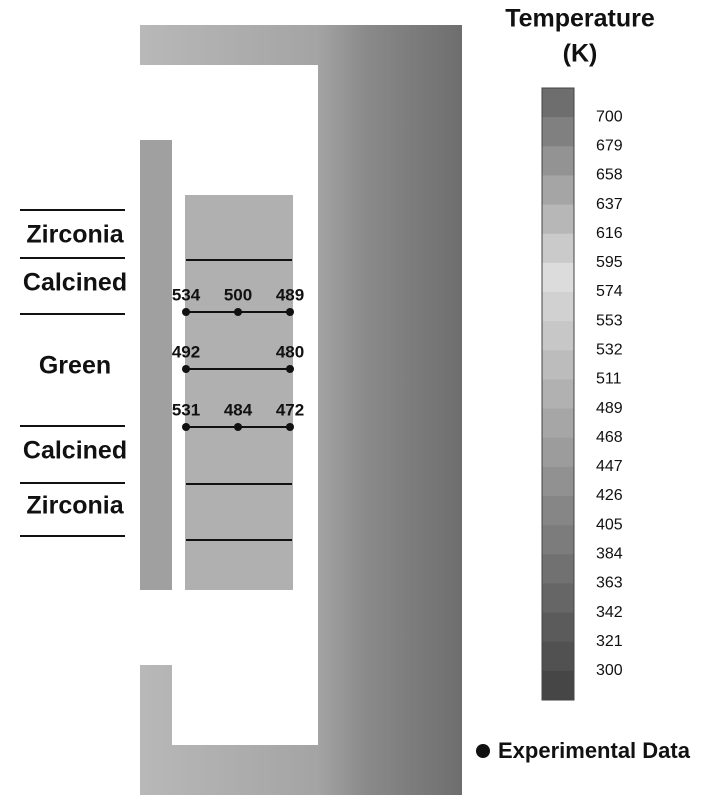 Image resolution: width=722 pixels, height=800 pixels. I want to click on colorbar-label: 574, so click(609, 291).